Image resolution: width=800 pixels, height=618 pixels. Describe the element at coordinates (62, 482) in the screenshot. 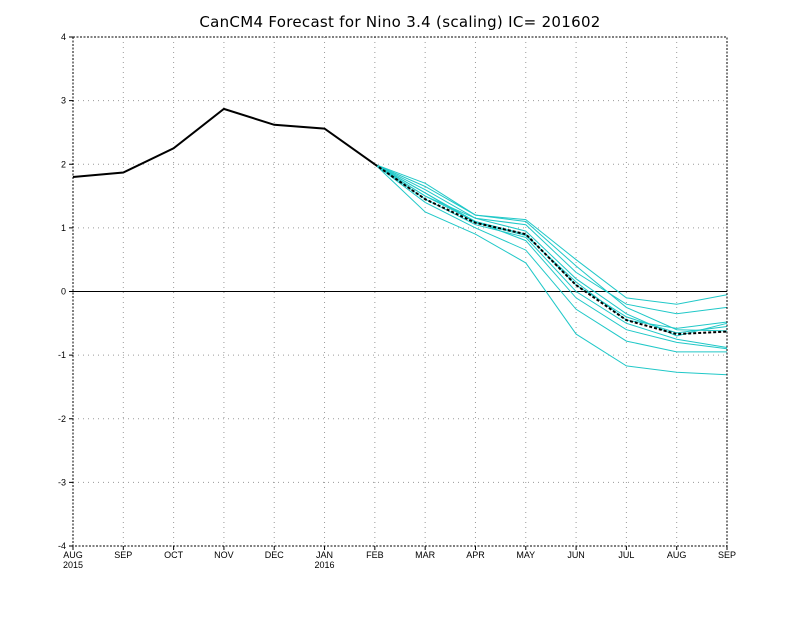

I see `y-tick-label: -3` at that location.